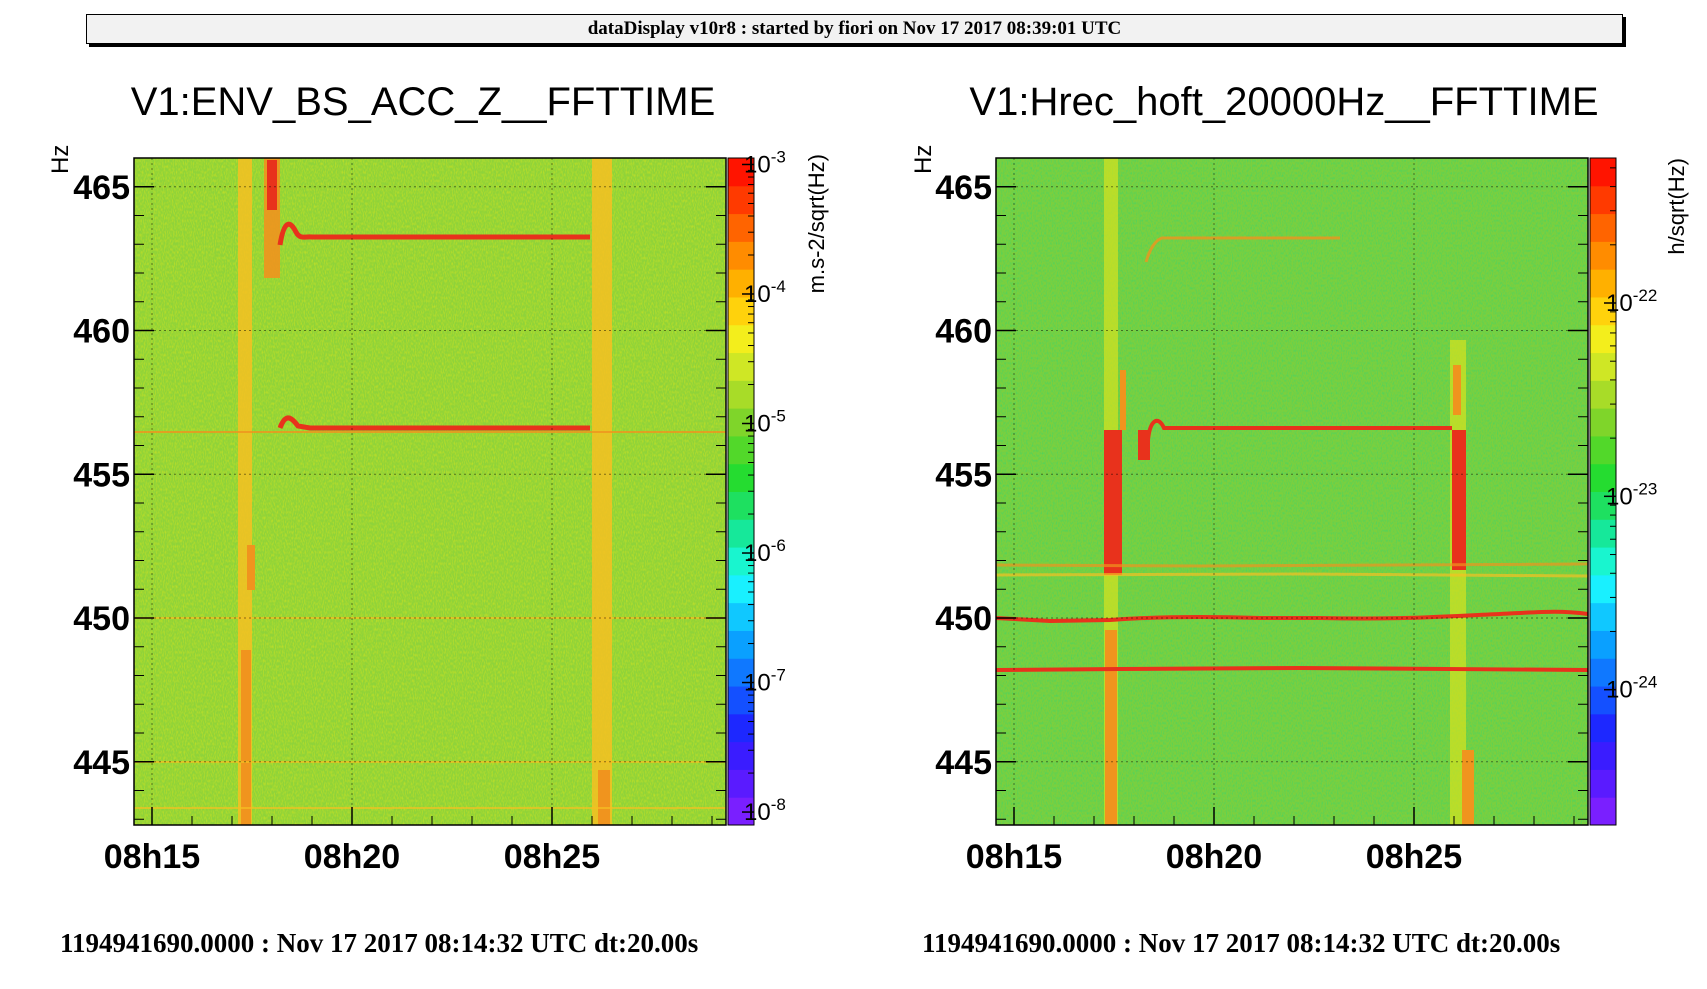 The height and width of the screenshot is (989, 1707). I want to click on palette-frame, so click(1603, 491).